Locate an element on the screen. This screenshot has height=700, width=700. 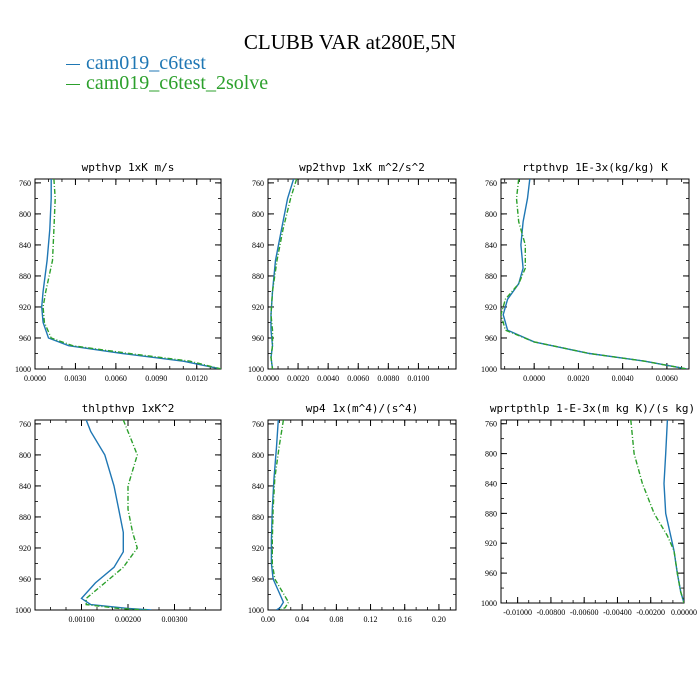
x-tick-label: -0.00400 is located at coordinates (617, 612).